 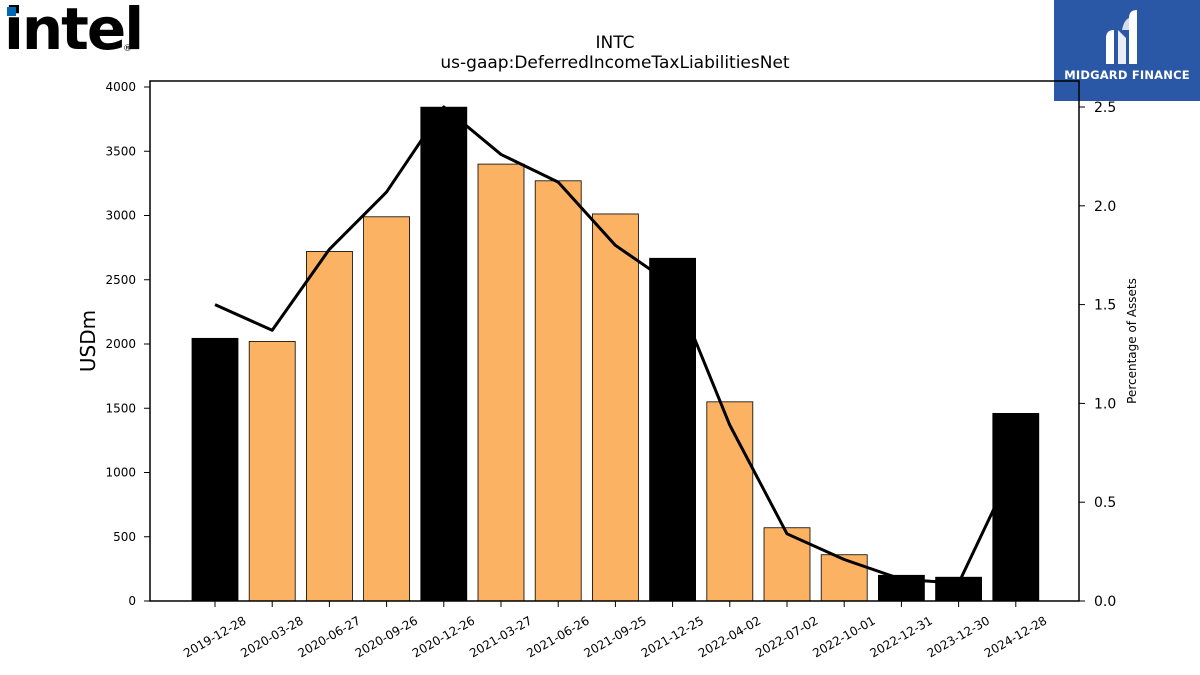 I want to click on y2-tick-label-1.5: 1.5, so click(x=1105, y=306).